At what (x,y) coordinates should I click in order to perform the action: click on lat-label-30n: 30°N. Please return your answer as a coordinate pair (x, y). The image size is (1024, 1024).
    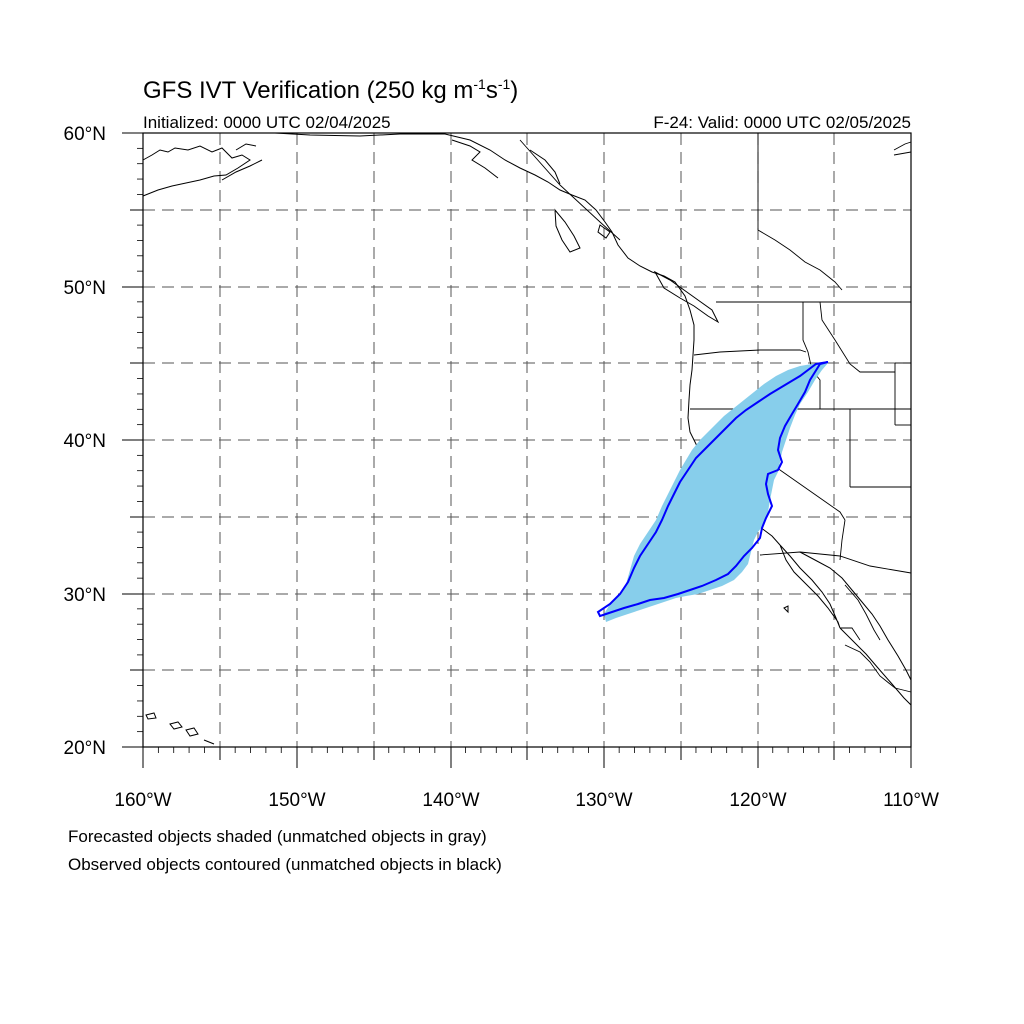
    Looking at the image, I should click on (85, 595).